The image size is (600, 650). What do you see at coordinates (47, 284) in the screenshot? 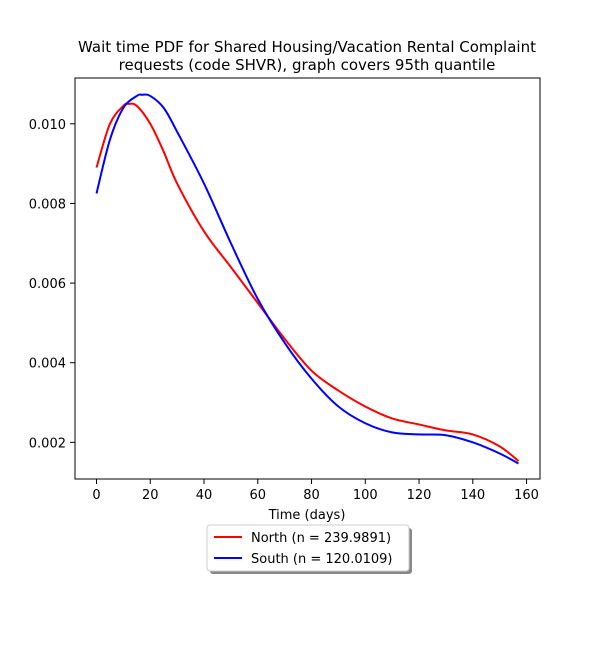
I see `y-tick-label: 0.006` at bounding box center [47, 284].